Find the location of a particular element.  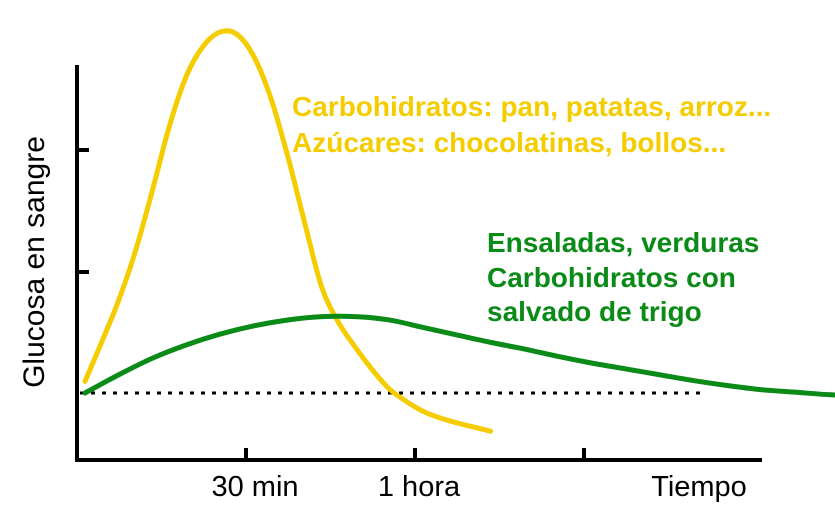

x-tick-label: 1 hora is located at coordinates (419, 487).